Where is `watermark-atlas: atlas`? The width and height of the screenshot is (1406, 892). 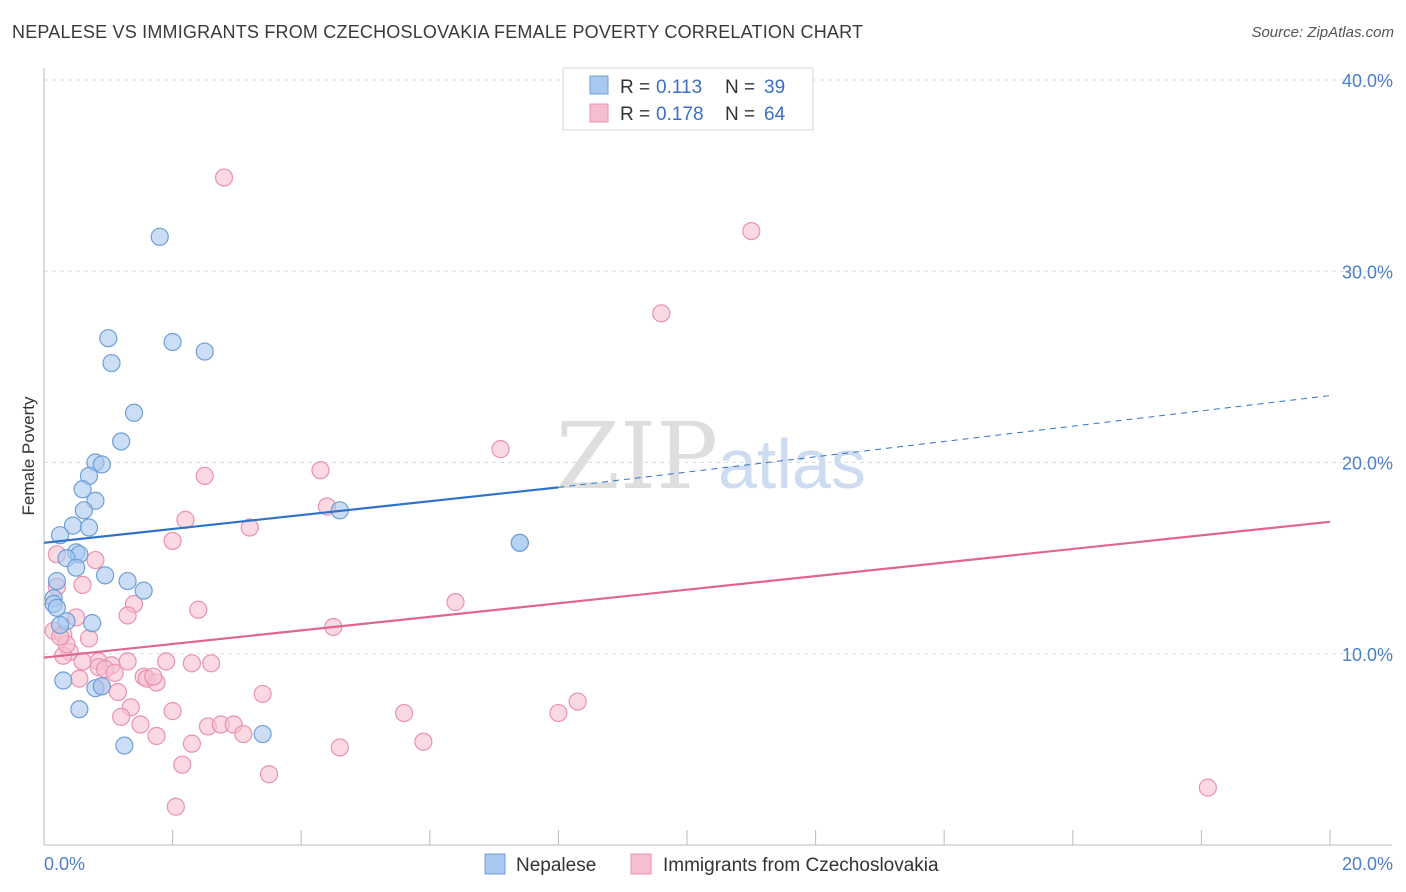
watermark-atlas: atlas is located at coordinates (792, 464).